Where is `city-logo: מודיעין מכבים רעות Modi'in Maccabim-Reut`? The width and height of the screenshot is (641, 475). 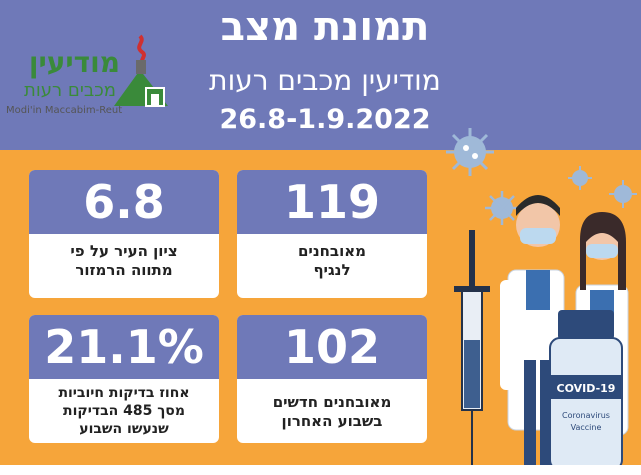 city-logo: מודיעין מכבים רעות Modi'in Maccabim-Reut is located at coordinates (89, 80).